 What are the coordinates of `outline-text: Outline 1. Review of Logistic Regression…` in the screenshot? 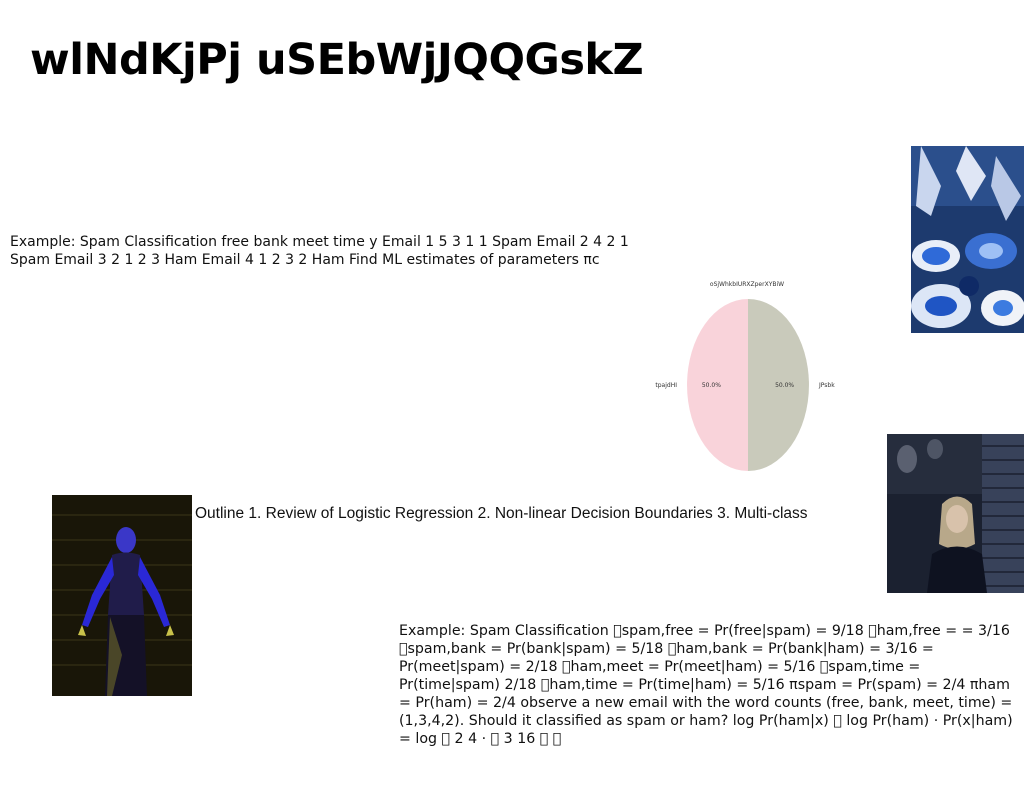 It's located at (501, 513).